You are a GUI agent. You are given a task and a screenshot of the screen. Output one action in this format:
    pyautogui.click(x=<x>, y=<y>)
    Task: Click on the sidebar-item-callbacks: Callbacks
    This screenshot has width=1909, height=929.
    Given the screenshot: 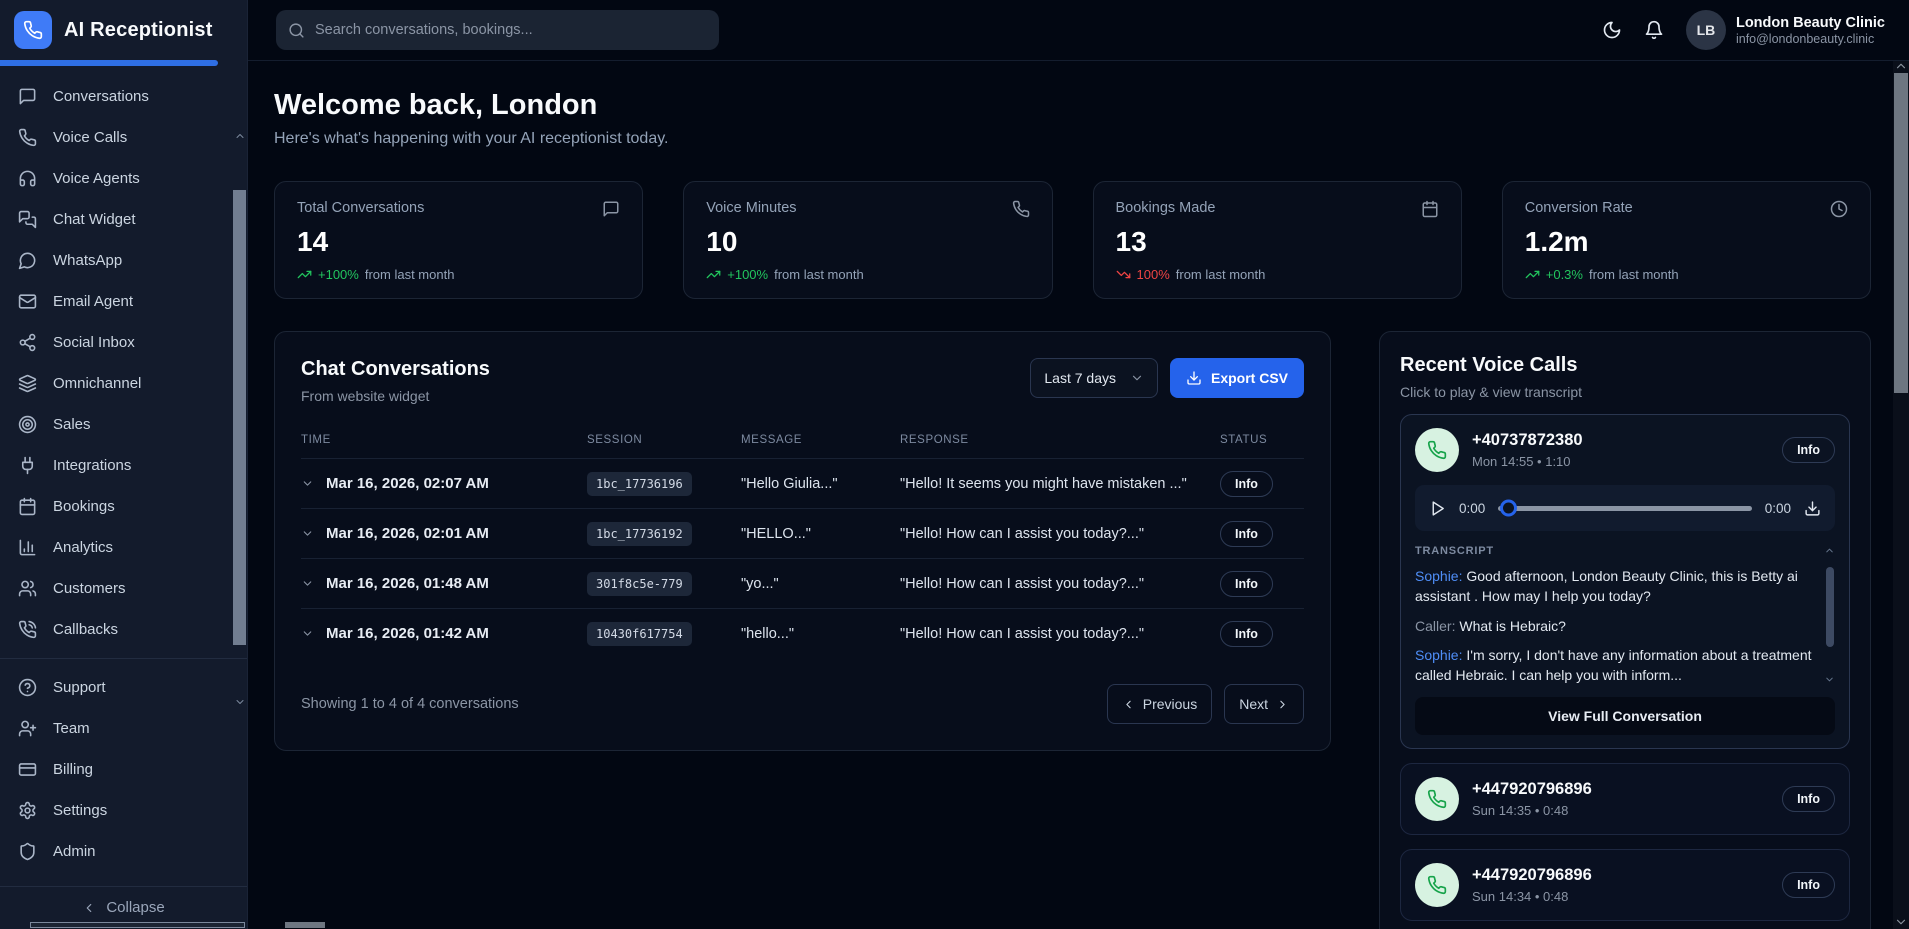 What is the action you would take?
    pyautogui.click(x=123, y=629)
    